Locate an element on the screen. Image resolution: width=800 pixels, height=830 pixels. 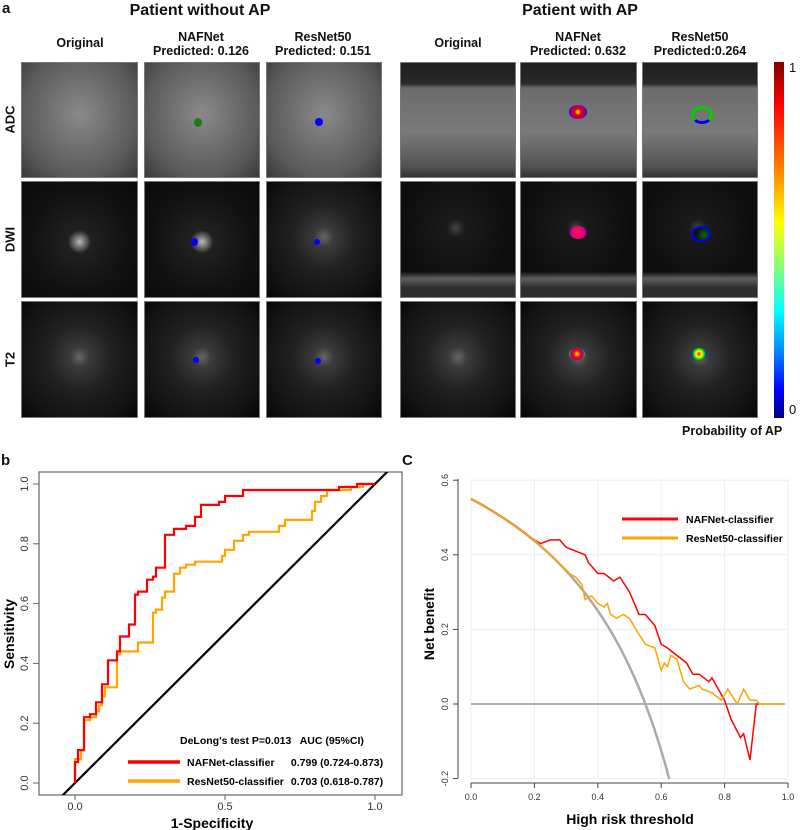
roc-y-tick-label: 0.6 is located at coordinates (25, 603).